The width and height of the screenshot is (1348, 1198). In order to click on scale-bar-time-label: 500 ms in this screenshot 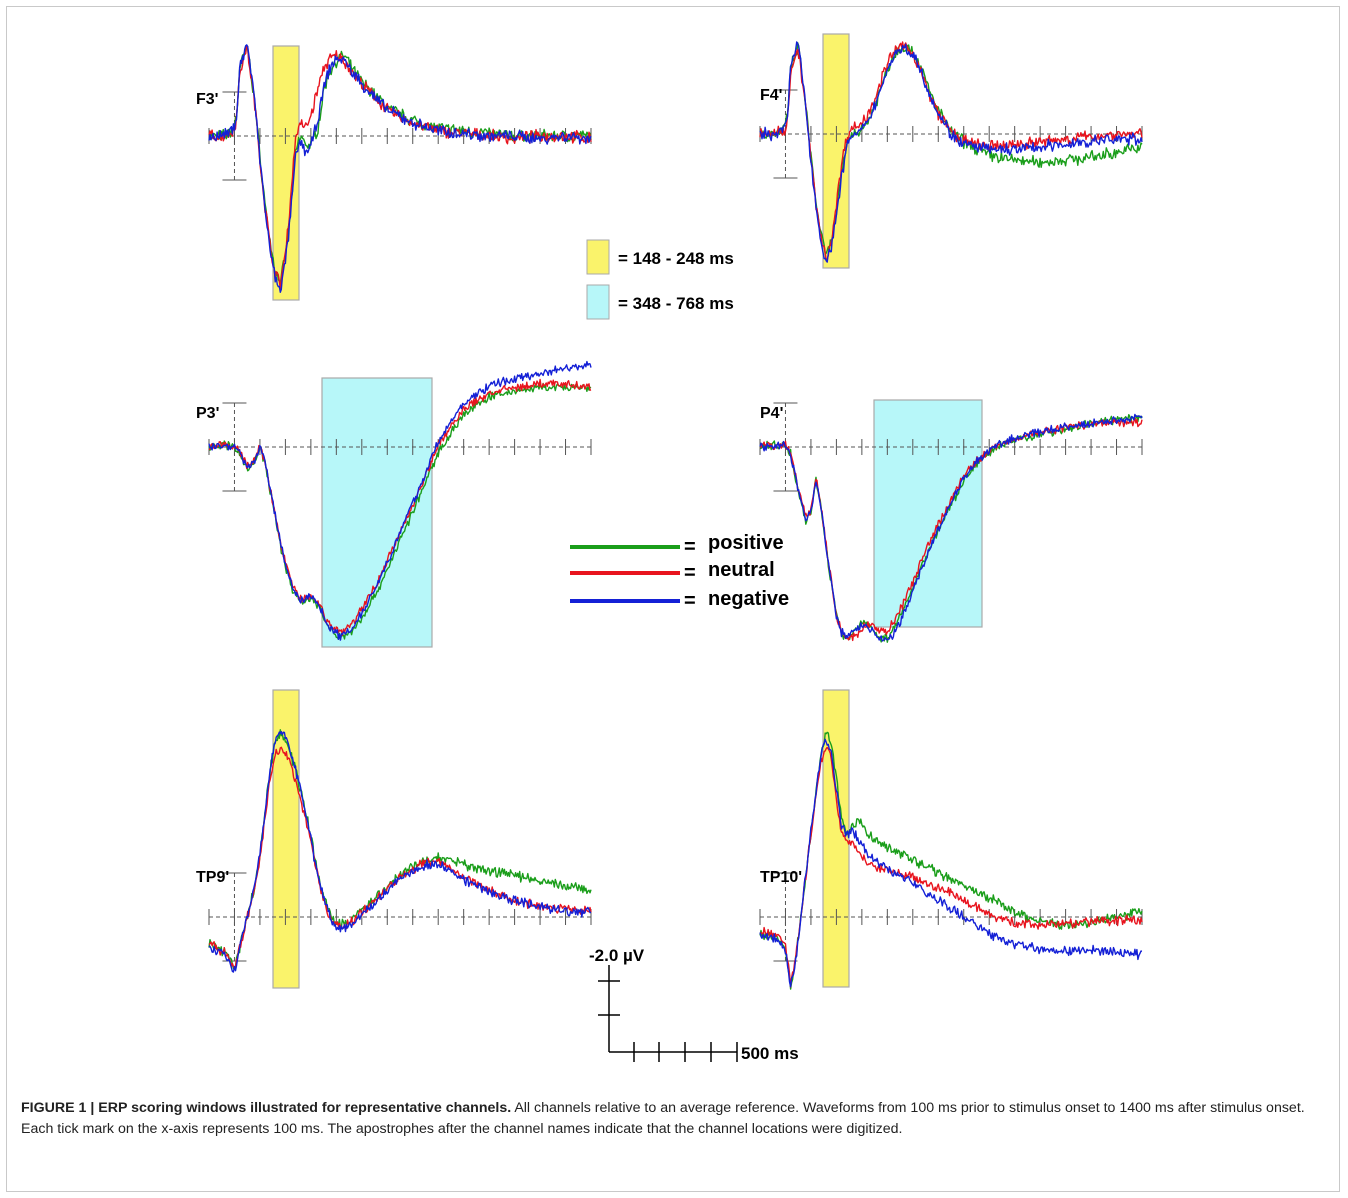, I will do `click(770, 1053)`.